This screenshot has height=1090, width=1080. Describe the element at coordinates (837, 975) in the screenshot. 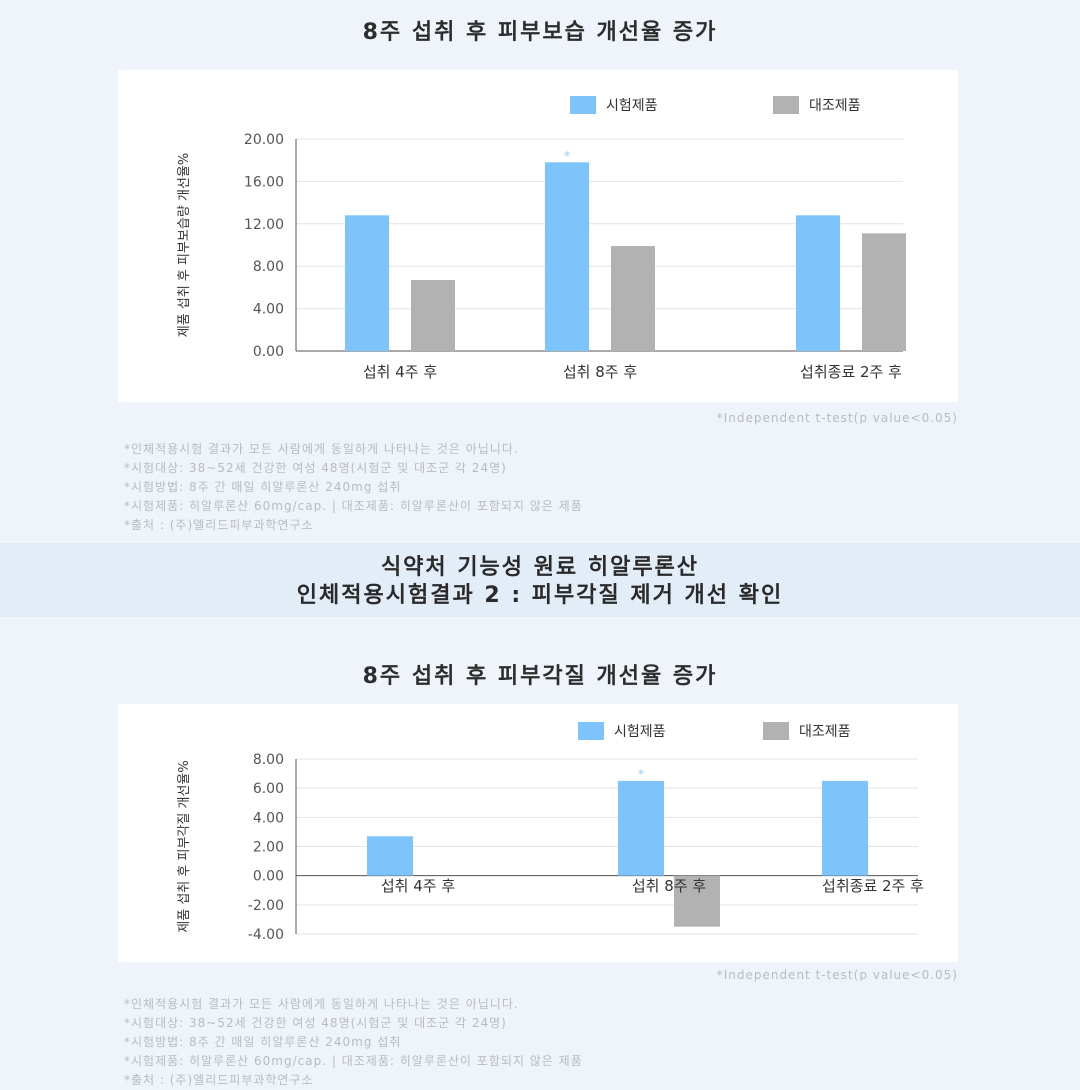

I see `chart-2-footnote: *Independent t-test(p value<0.05)` at that location.